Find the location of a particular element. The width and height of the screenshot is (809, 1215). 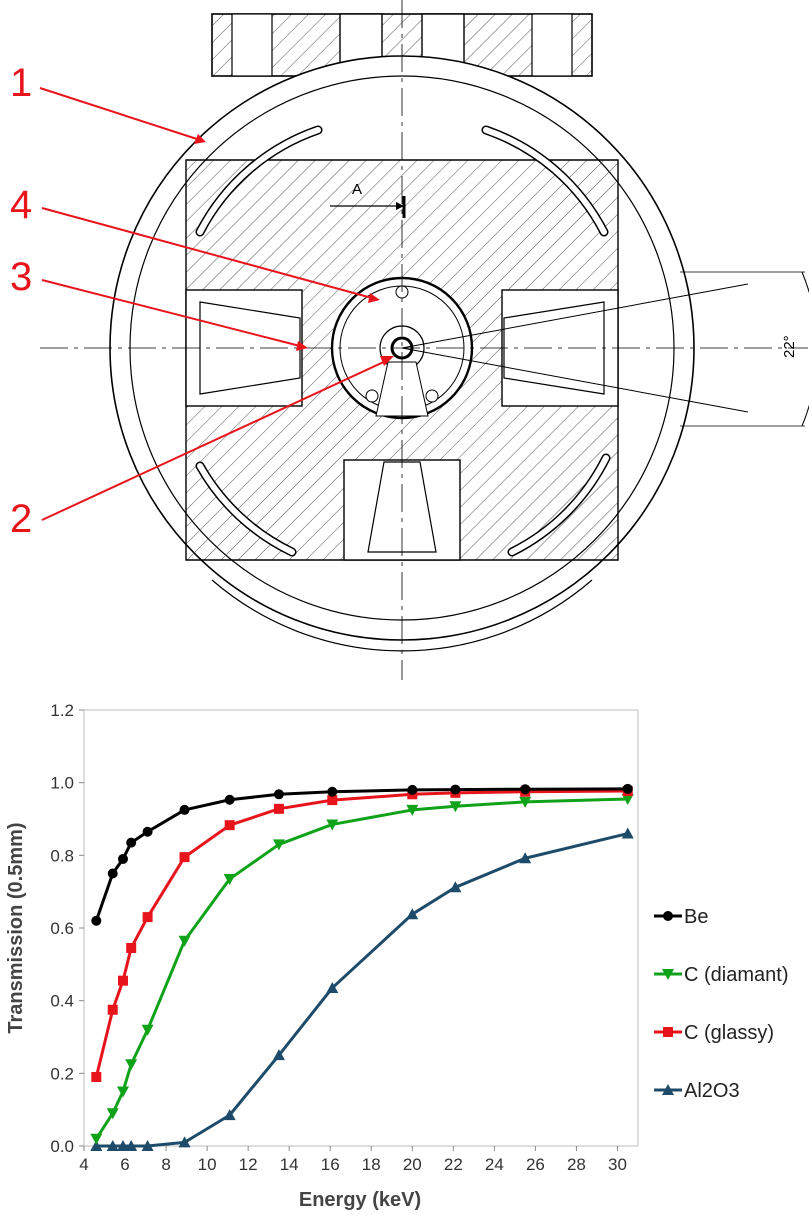

section-label: A is located at coordinates (357, 189).